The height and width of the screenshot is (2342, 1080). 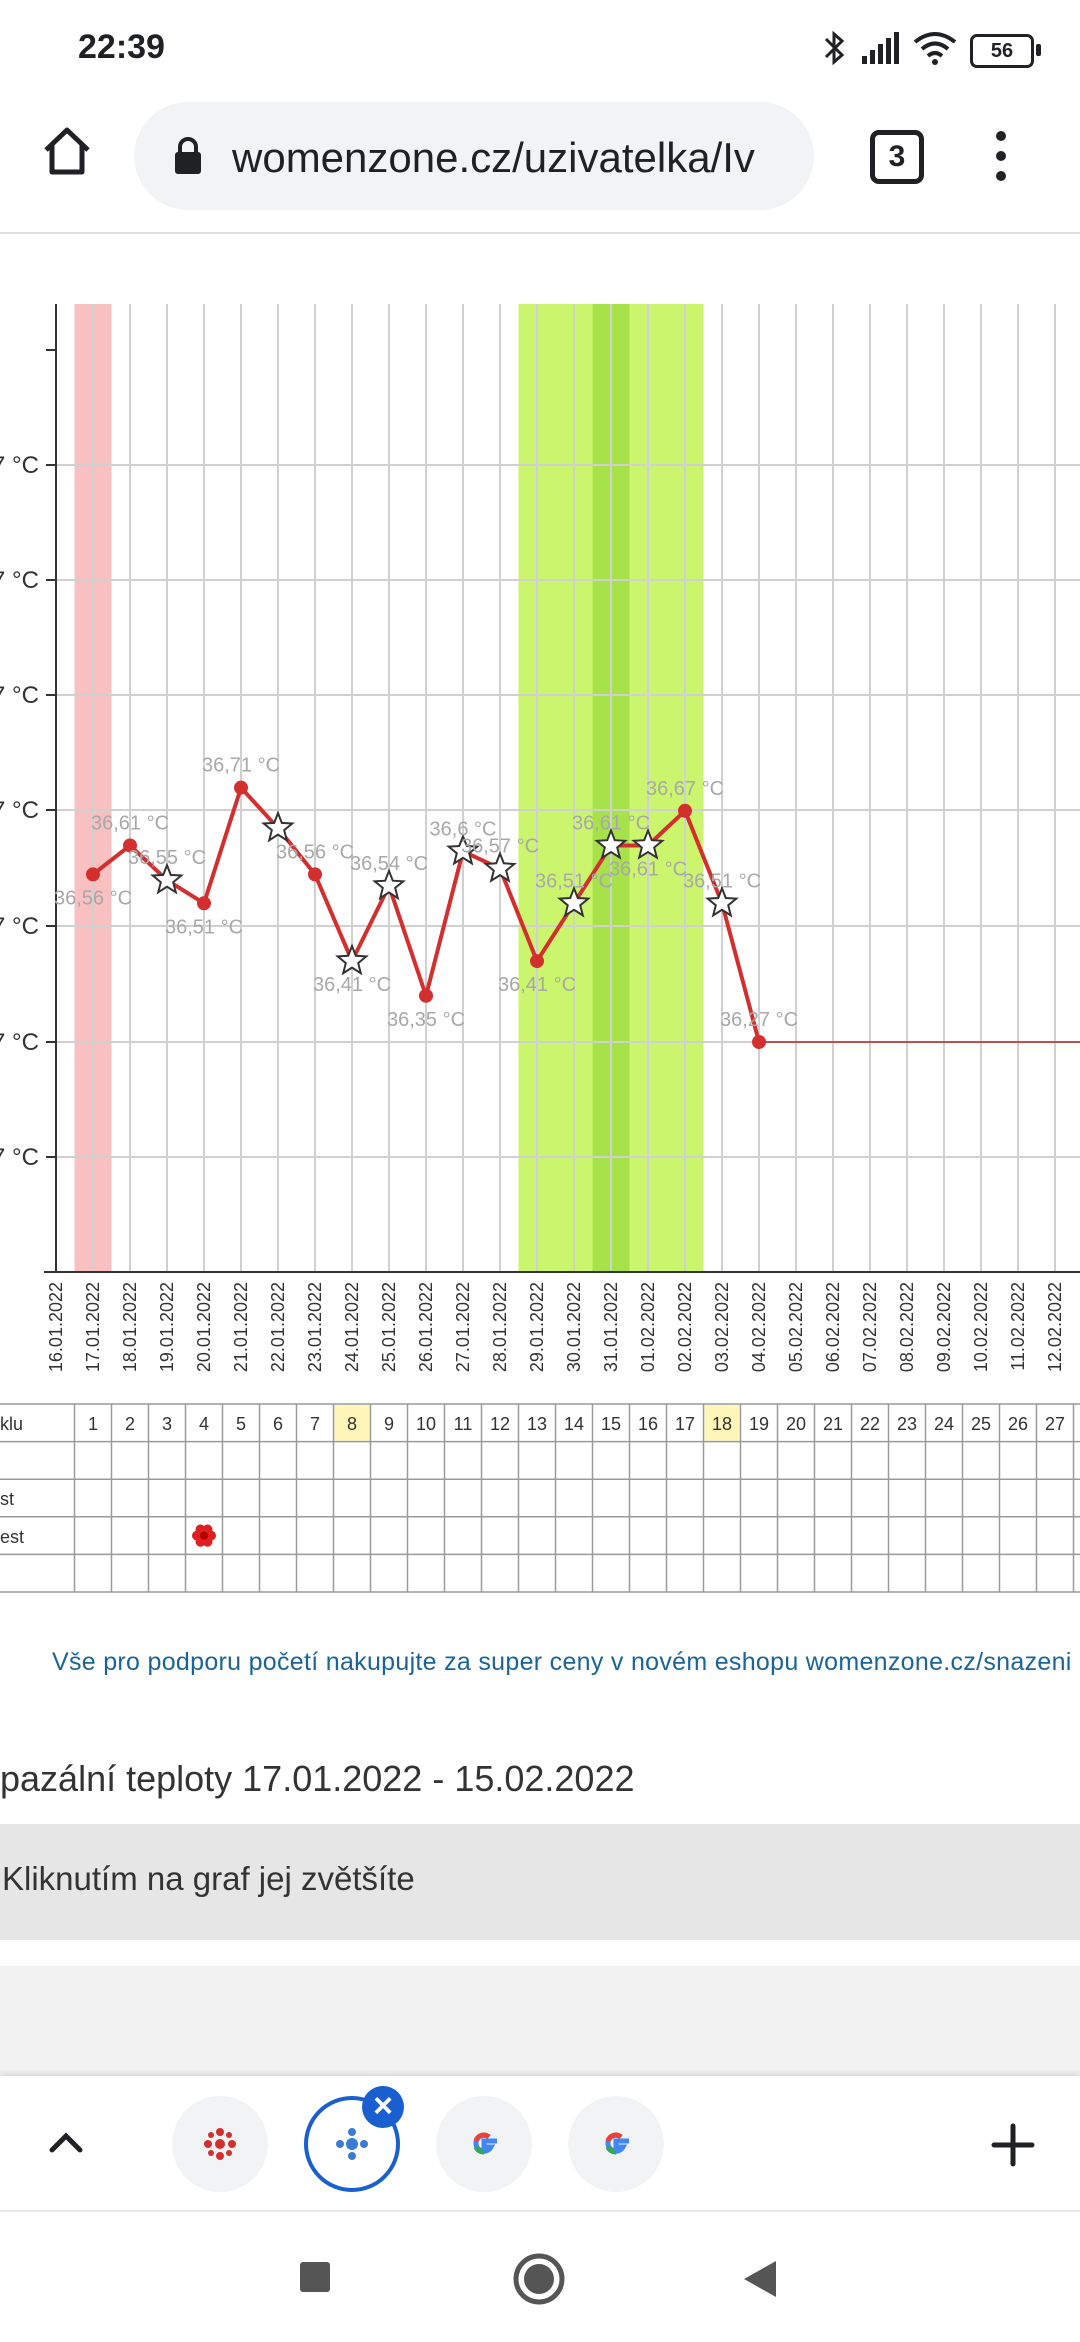 What do you see at coordinates (537, 1327) in the screenshot?
I see `x-tick-label: 29.01.2022` at bounding box center [537, 1327].